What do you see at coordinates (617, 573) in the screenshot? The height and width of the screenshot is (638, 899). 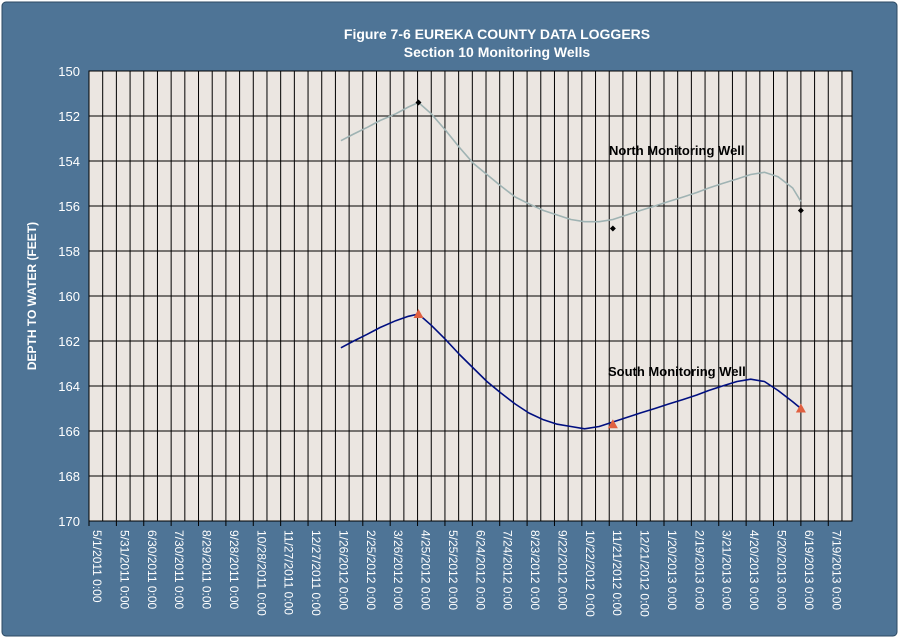 I see `x-tick-label: 11/21/2012 0:00` at bounding box center [617, 573].